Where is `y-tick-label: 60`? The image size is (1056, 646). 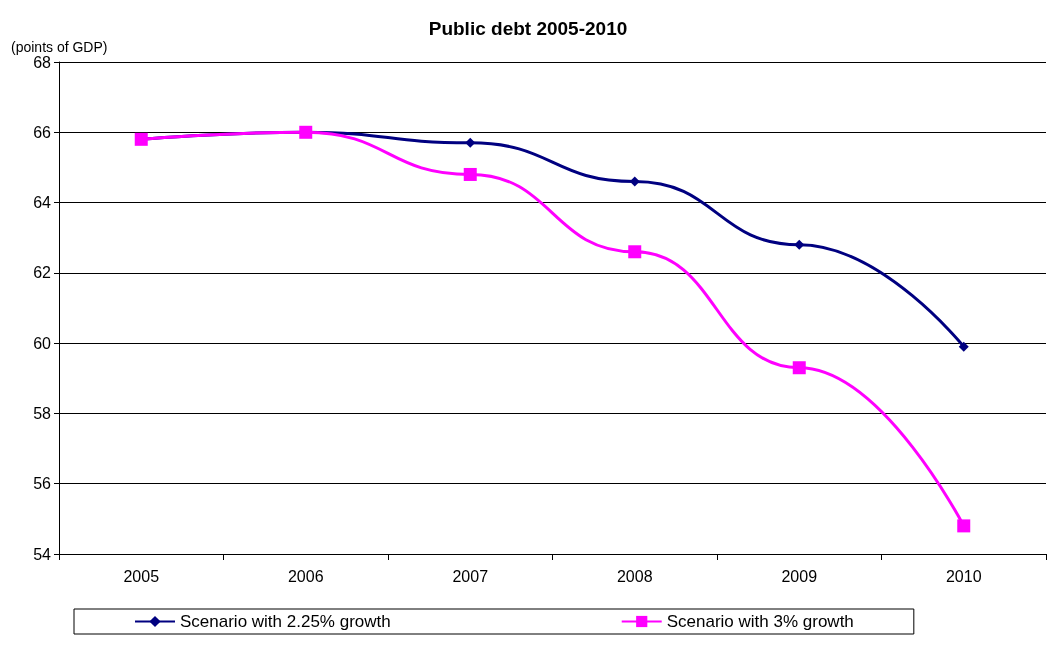
y-tick-label: 60 is located at coordinates (42, 343).